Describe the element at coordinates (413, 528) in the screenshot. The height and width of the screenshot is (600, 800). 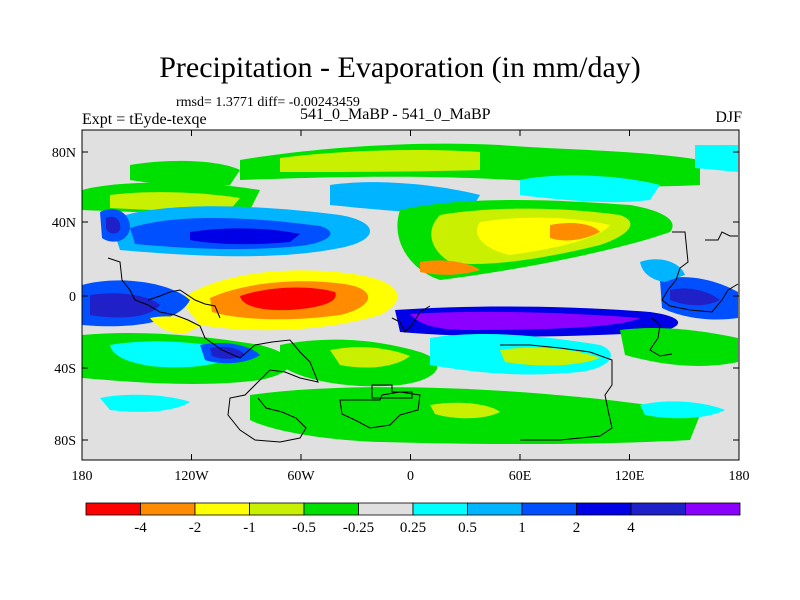
I see `colorbar-label: 0.25` at that location.